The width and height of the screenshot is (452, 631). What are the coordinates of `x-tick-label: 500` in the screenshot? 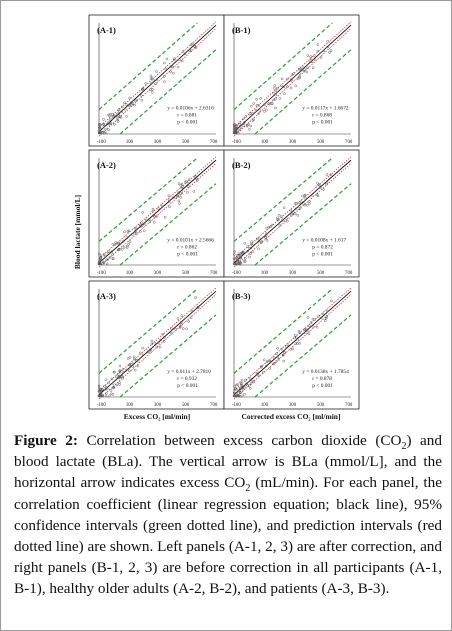 It's located at (321, 273).